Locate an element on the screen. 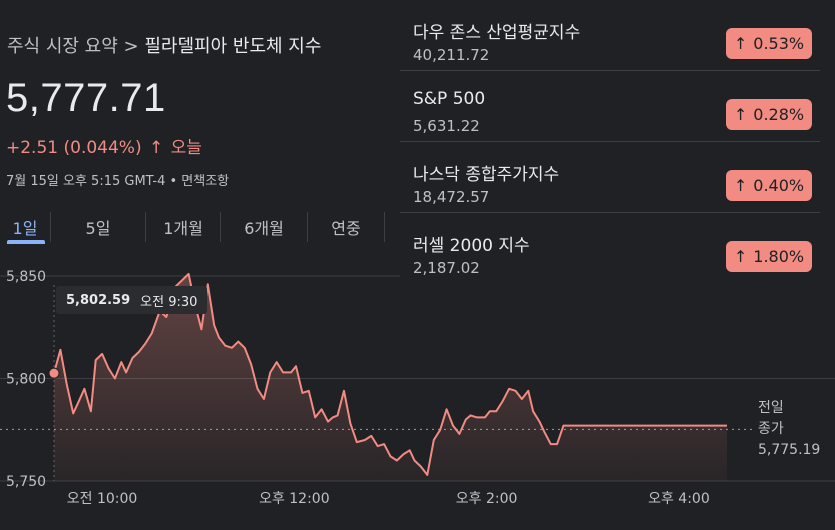 This screenshot has height=530, width=835. previous-close-value: 5,775.19 is located at coordinates (789, 450).